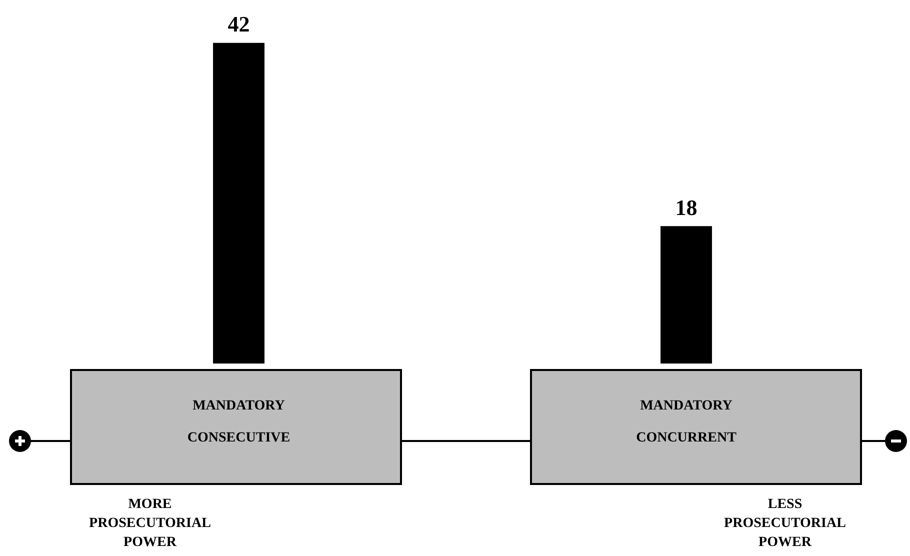 This screenshot has width=910, height=556. Describe the element at coordinates (238, 422) in the screenshot. I see `category-label: MANDATORY CONSECUTIVE` at that location.